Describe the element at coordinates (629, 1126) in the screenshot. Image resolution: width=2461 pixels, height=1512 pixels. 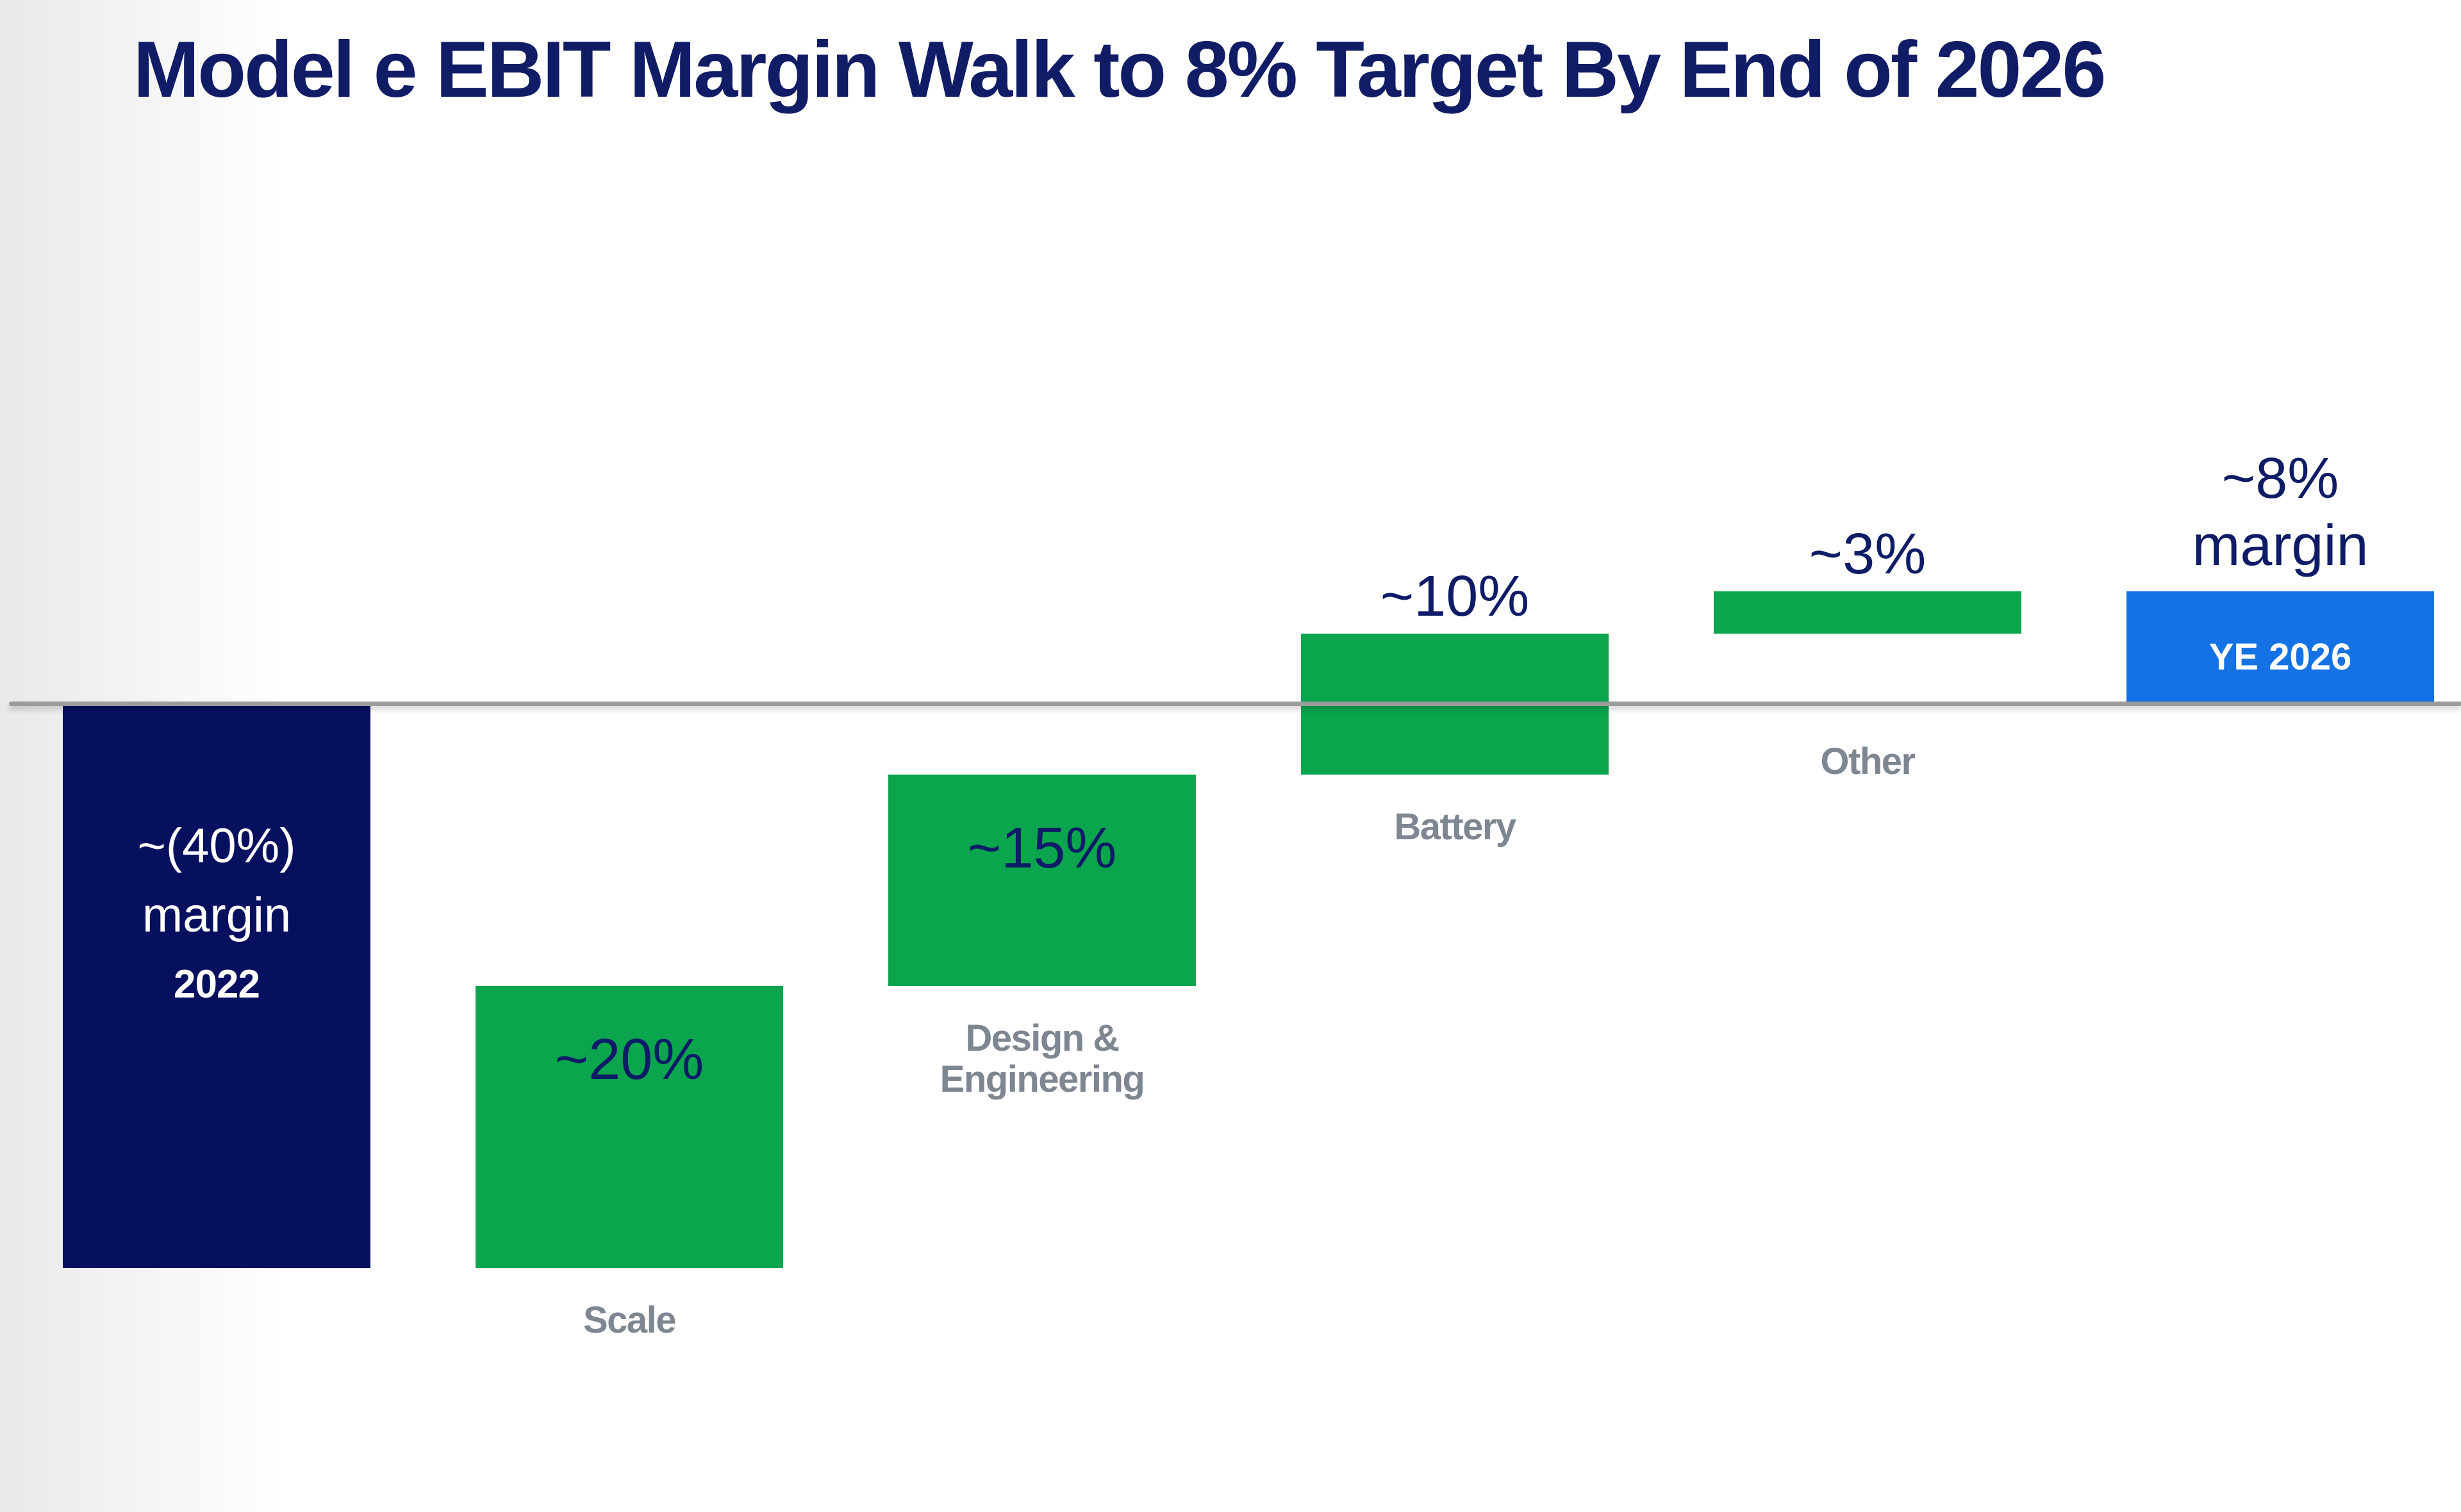
I see `waterfall-bar-scale` at that location.